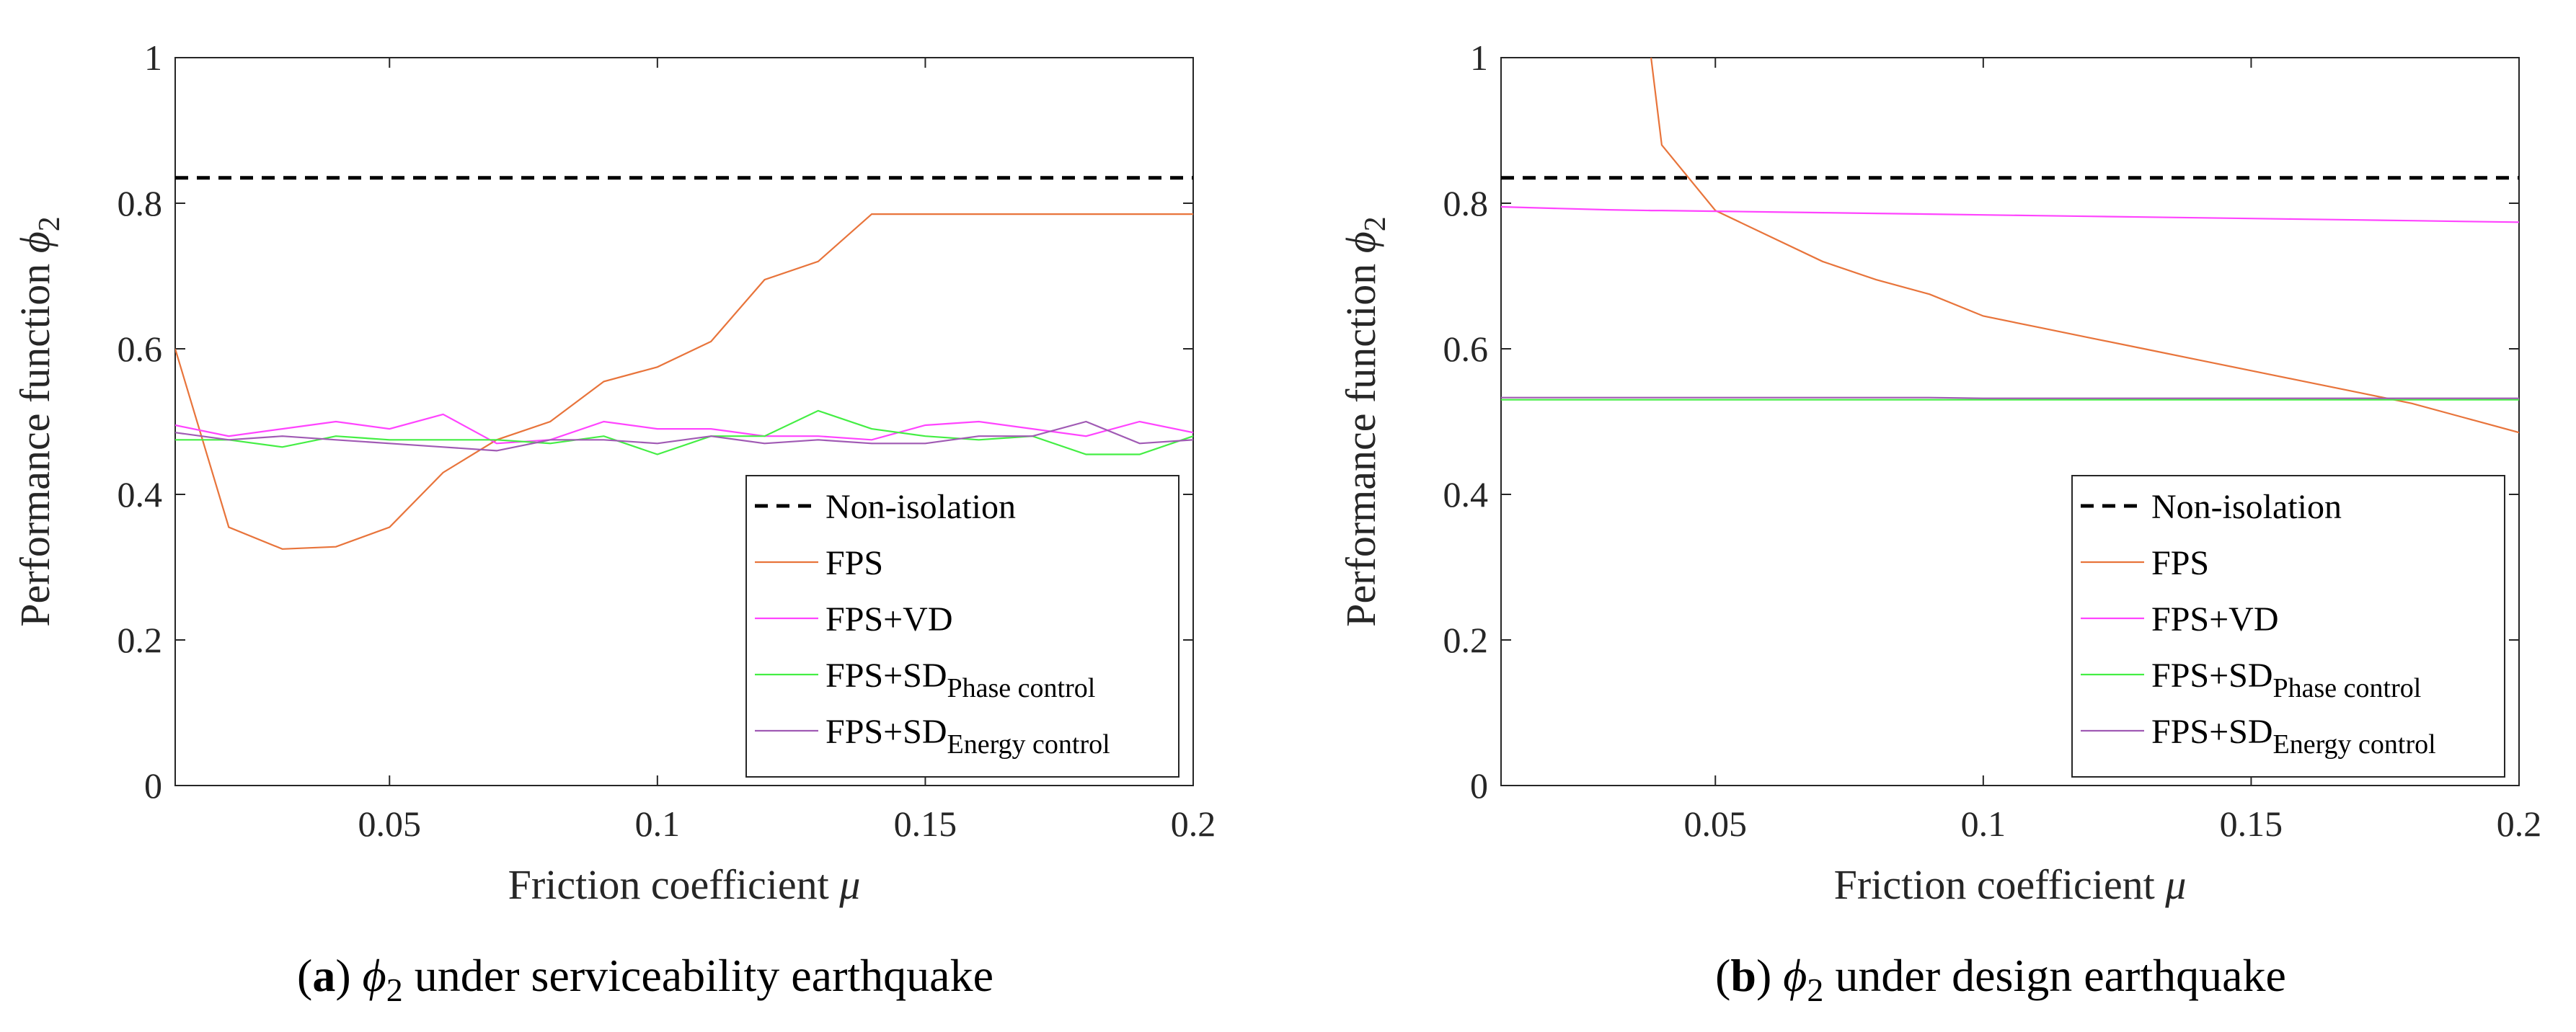 This screenshot has height=1032, width=2576. What do you see at coordinates (323, 975) in the screenshot?
I see `caption-letter: a` at bounding box center [323, 975].